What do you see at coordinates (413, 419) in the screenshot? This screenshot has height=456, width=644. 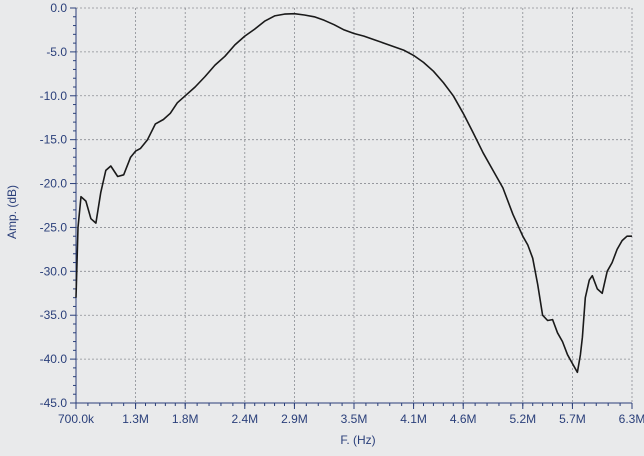 I see `x-tick-label: 4.1M` at bounding box center [413, 419].